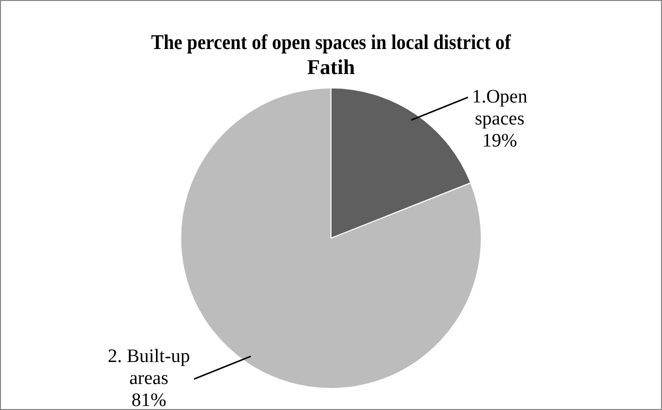 This screenshot has height=410, width=662. What do you see at coordinates (331, 55) in the screenshot?
I see `chart-title: The percent of open spaces in local district of Fatih` at bounding box center [331, 55].